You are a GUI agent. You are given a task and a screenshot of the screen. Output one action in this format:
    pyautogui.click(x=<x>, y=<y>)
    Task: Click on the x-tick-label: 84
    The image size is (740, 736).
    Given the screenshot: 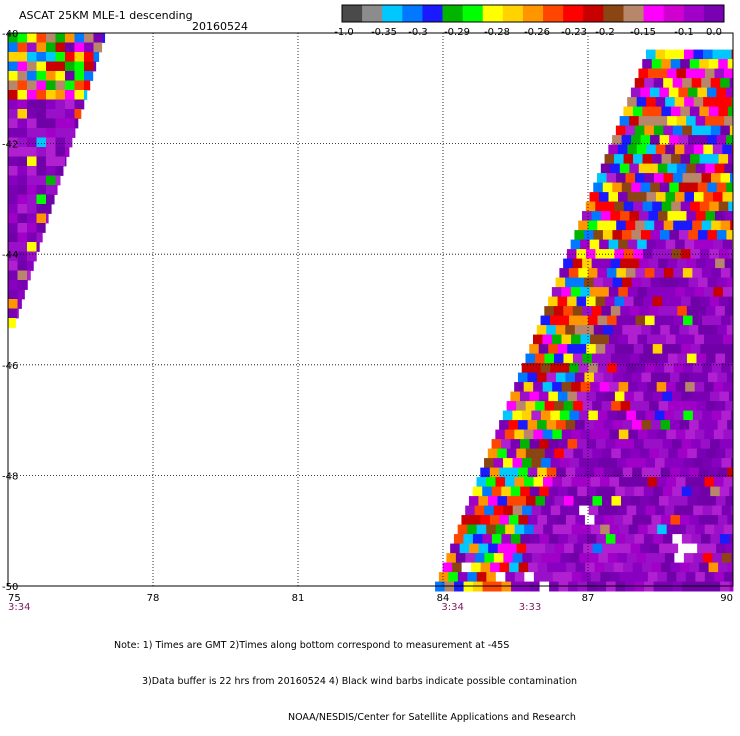 What is the action you would take?
    pyautogui.click(x=443, y=598)
    